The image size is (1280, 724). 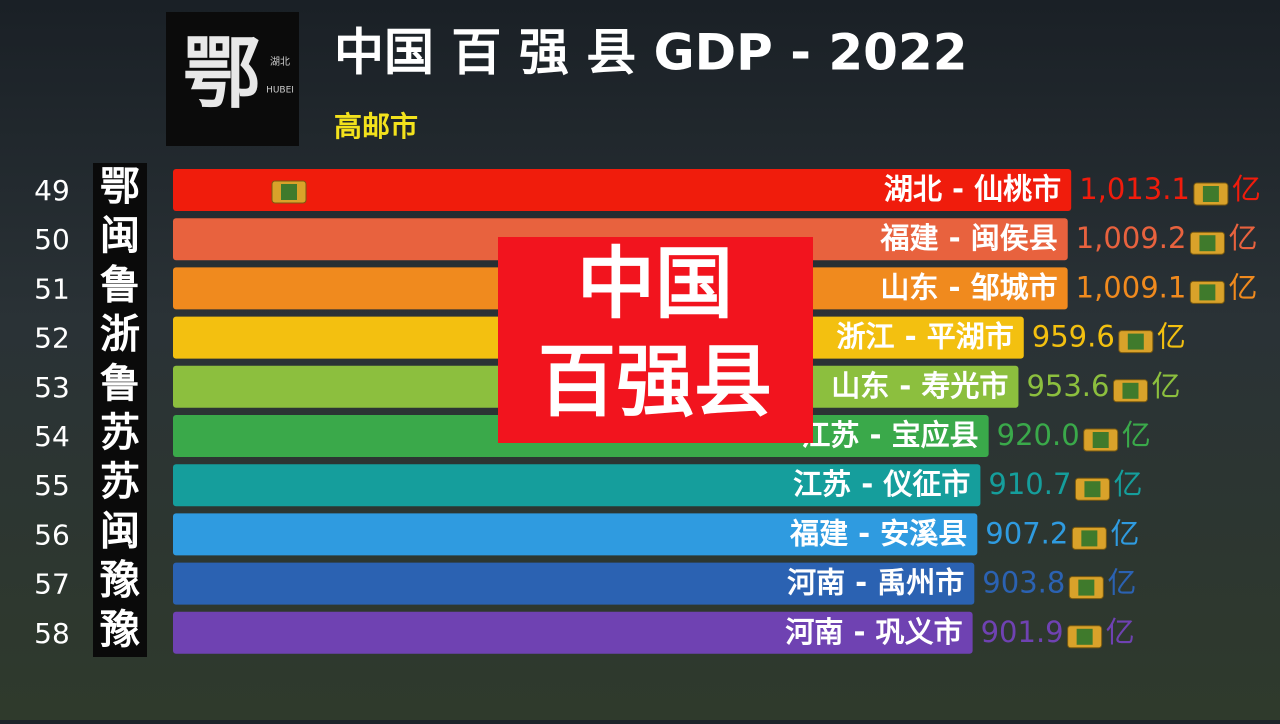 I want to click on rank-label: 58, so click(x=52, y=633).